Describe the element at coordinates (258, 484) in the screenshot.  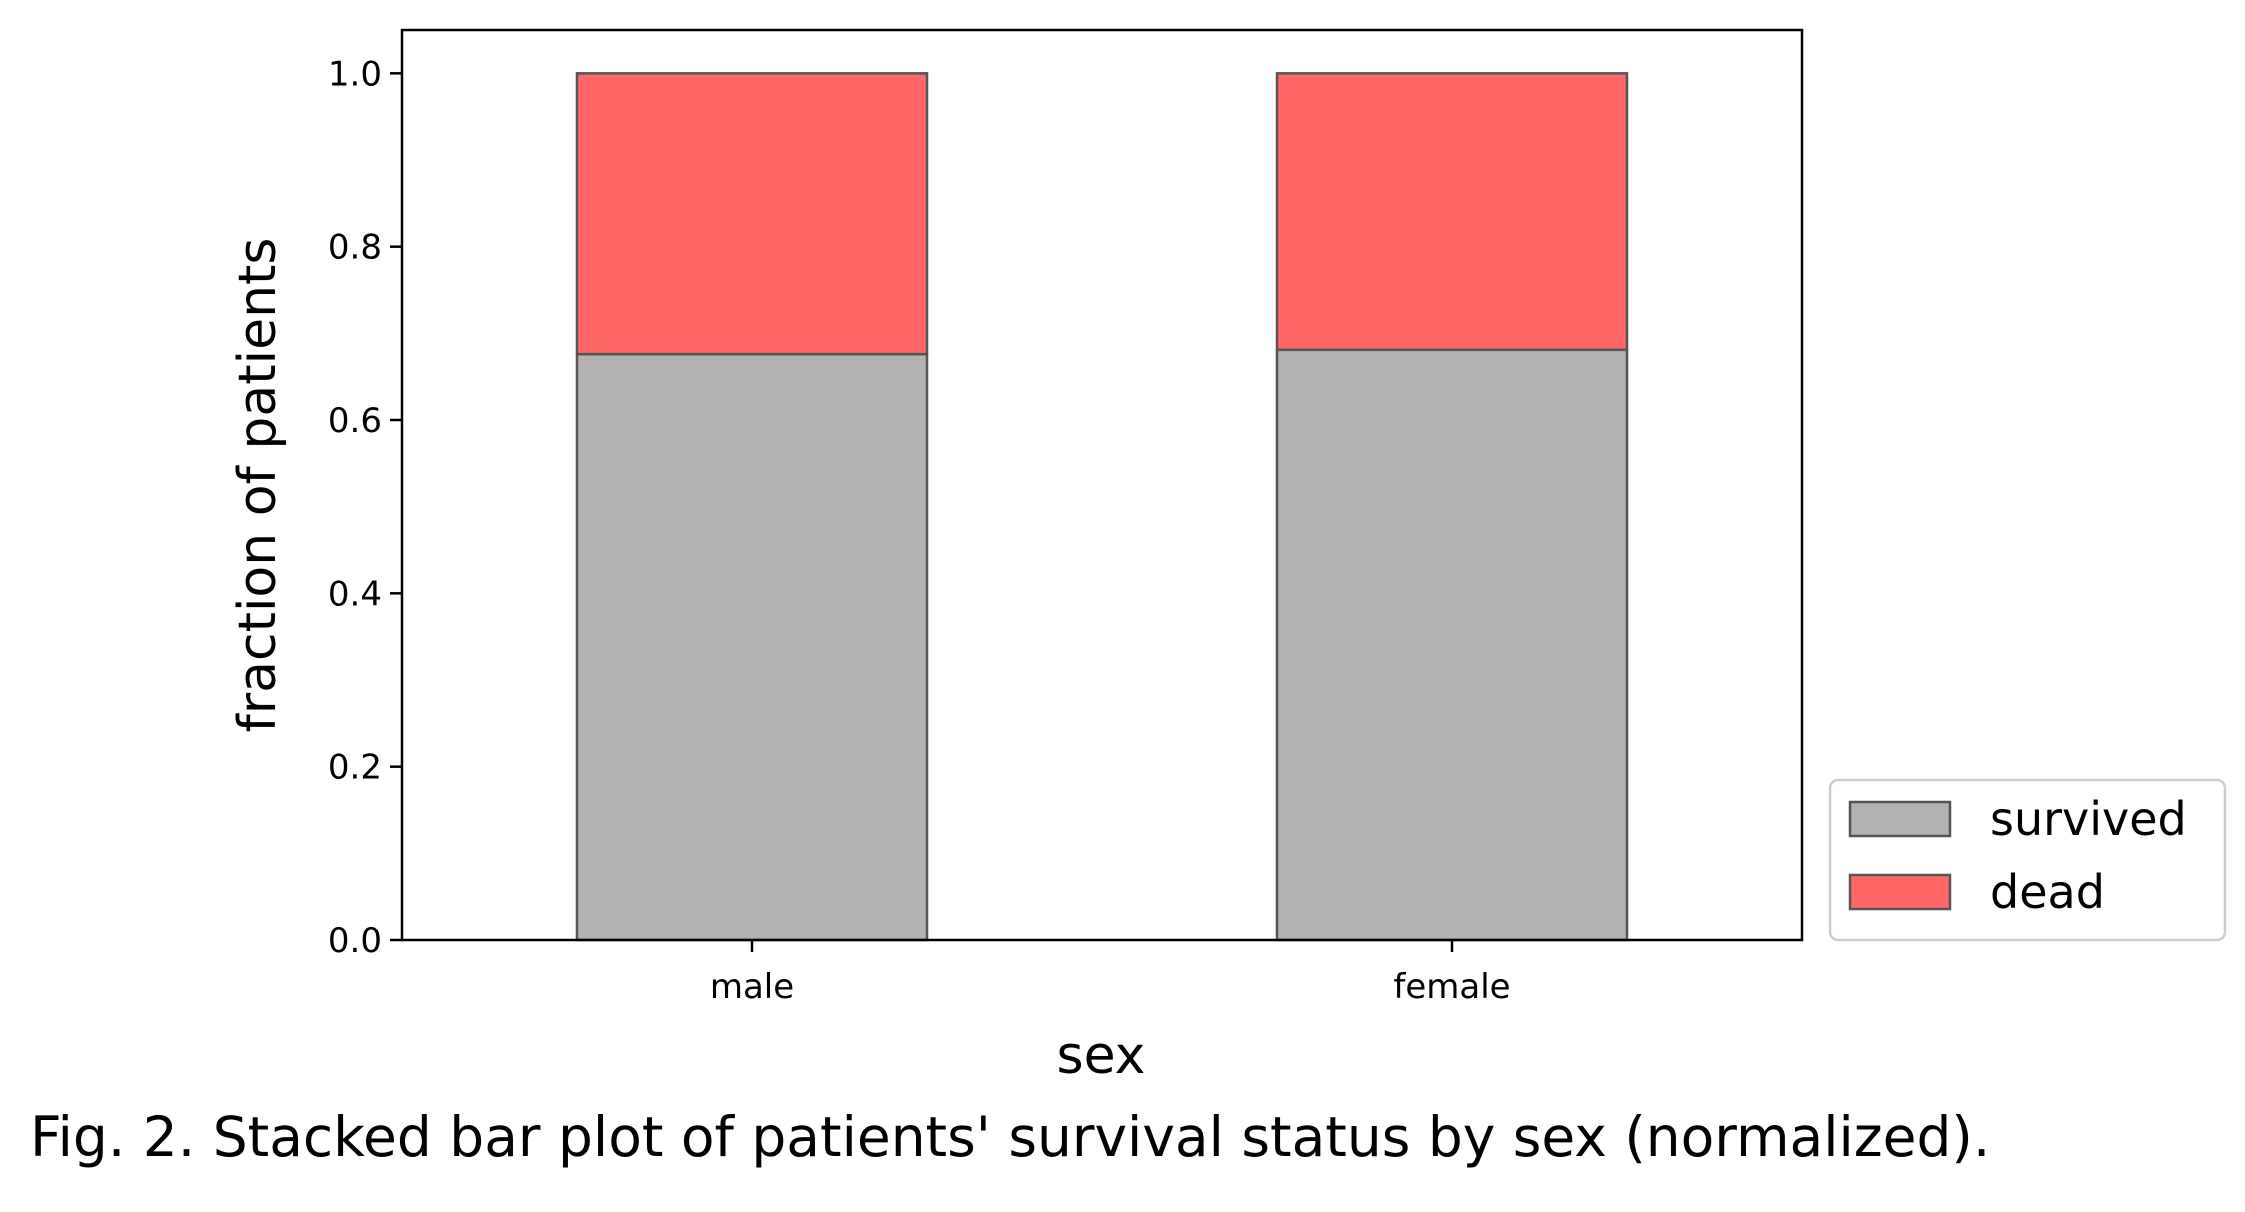
I see `y-axis-label: fraction of patients` at that location.